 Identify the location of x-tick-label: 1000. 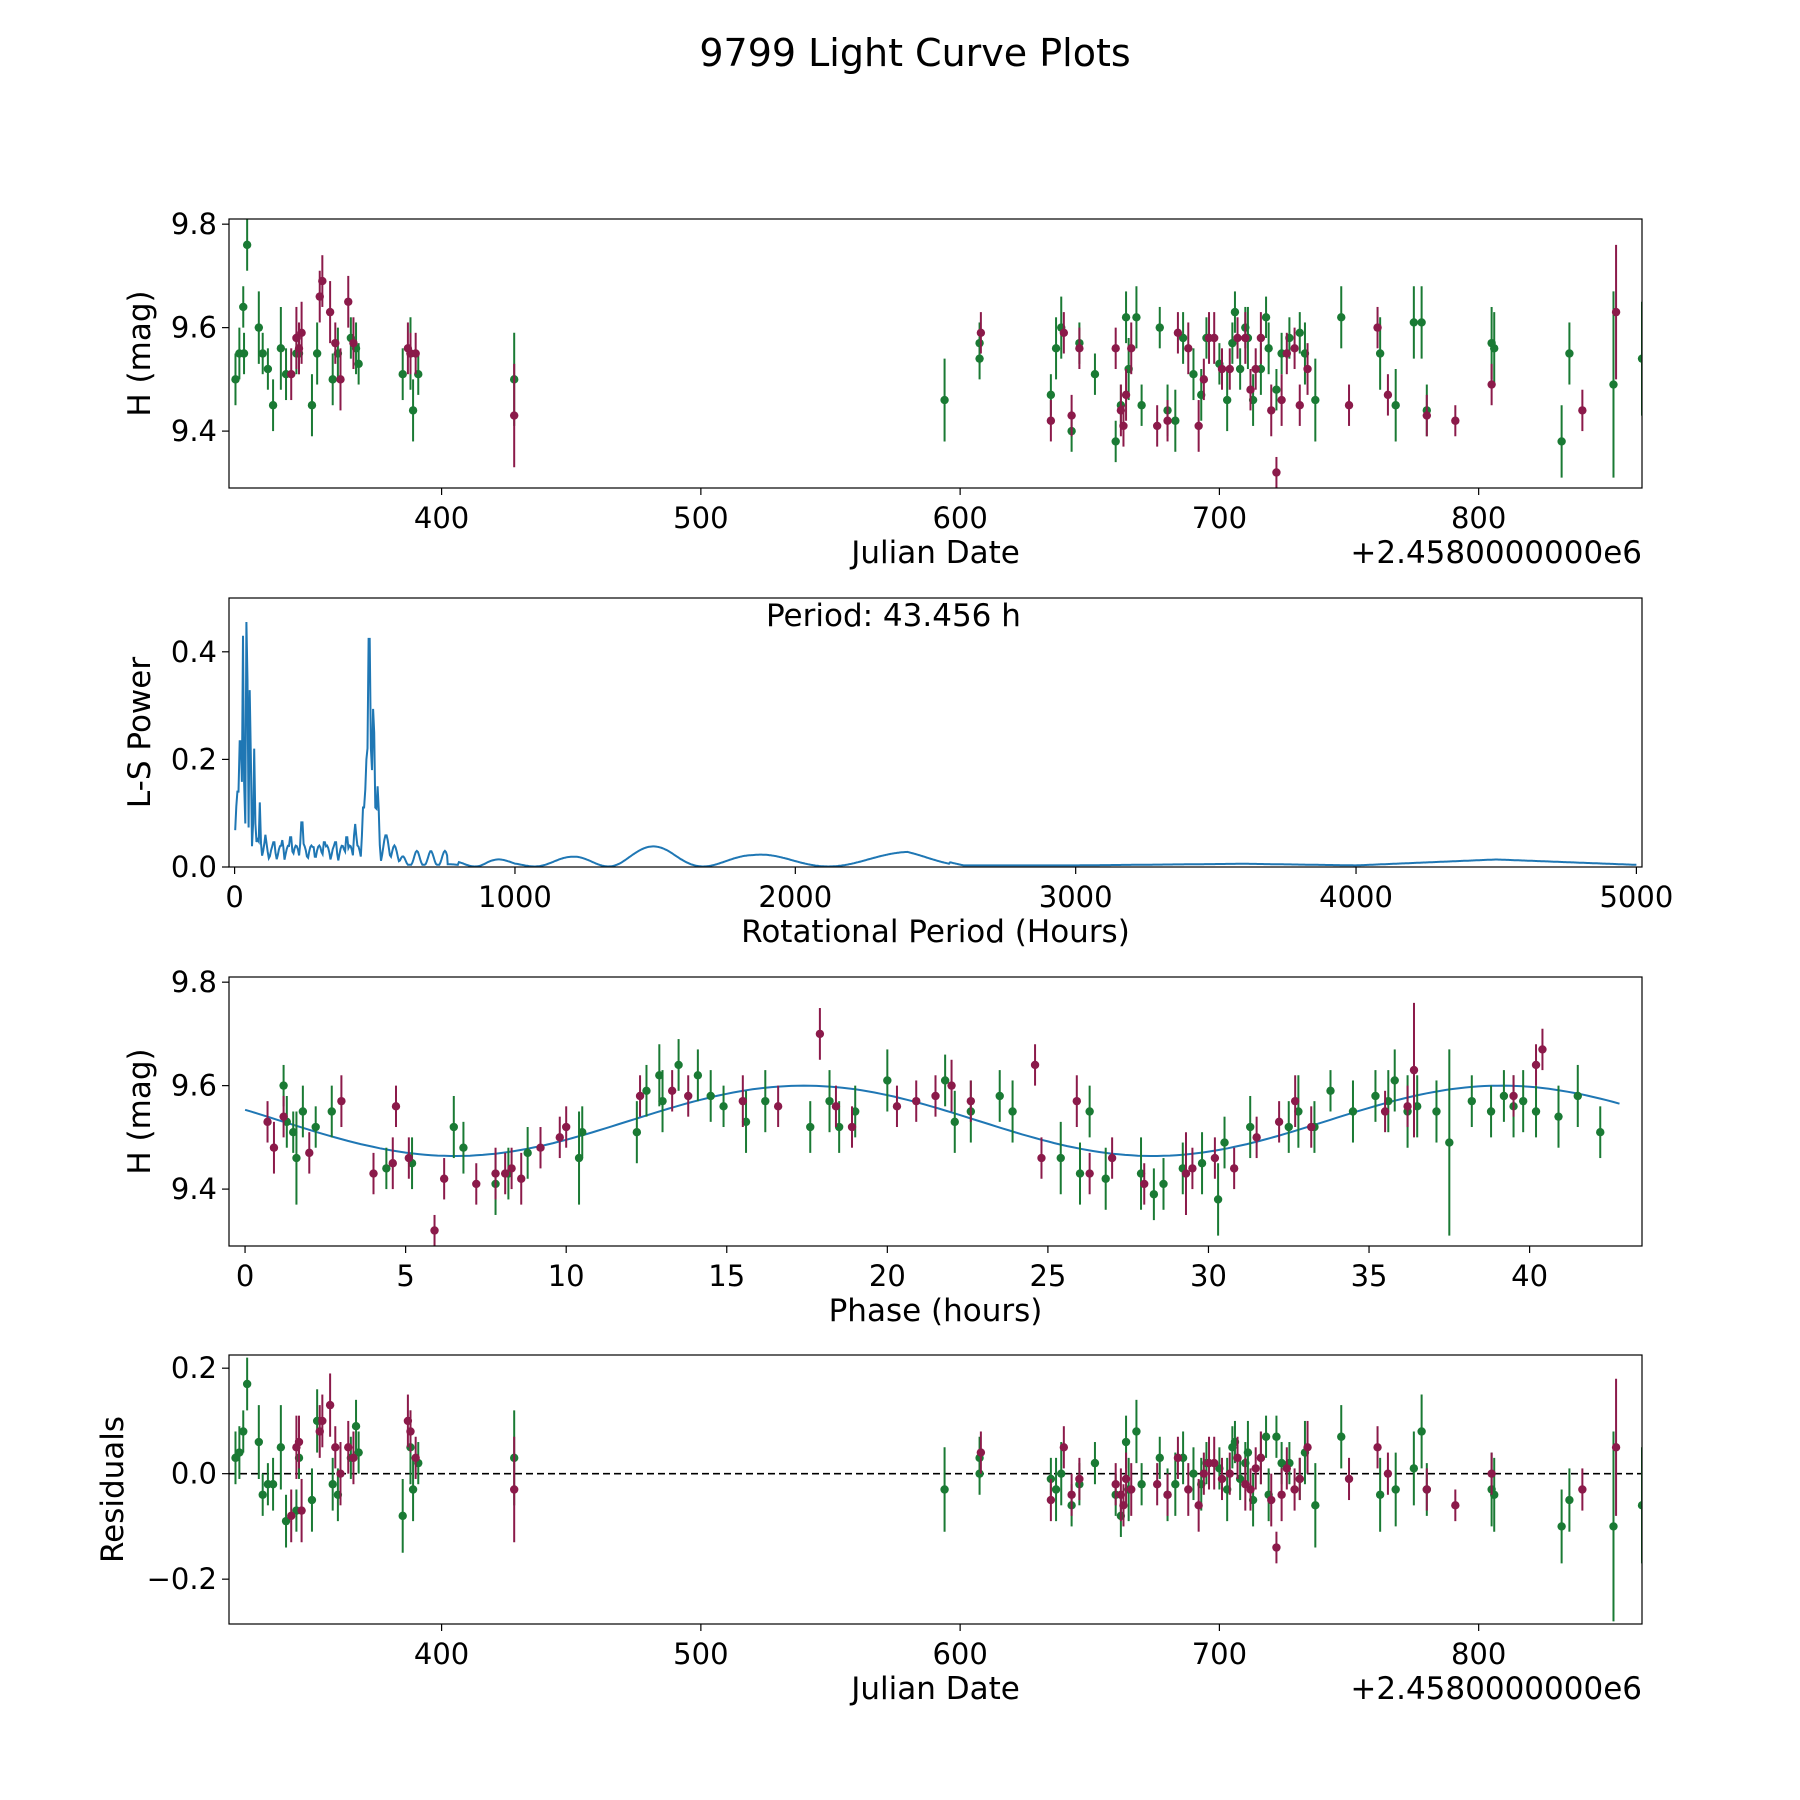
(515, 897).